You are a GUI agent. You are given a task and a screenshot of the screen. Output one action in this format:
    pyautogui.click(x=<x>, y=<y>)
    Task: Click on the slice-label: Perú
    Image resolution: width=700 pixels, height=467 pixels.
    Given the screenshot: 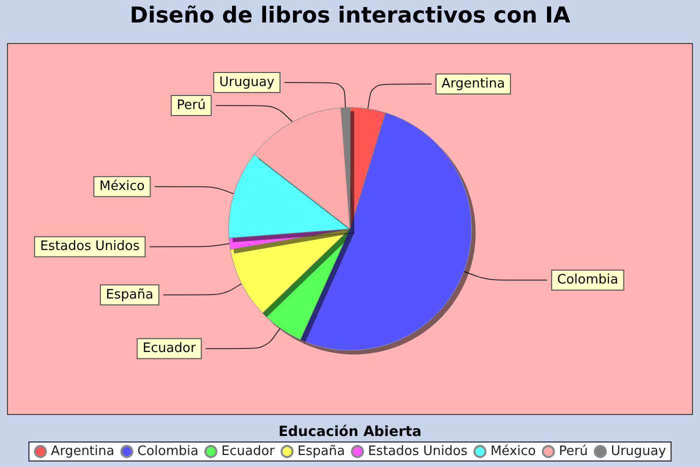 What is the action you would take?
    pyautogui.click(x=191, y=106)
    